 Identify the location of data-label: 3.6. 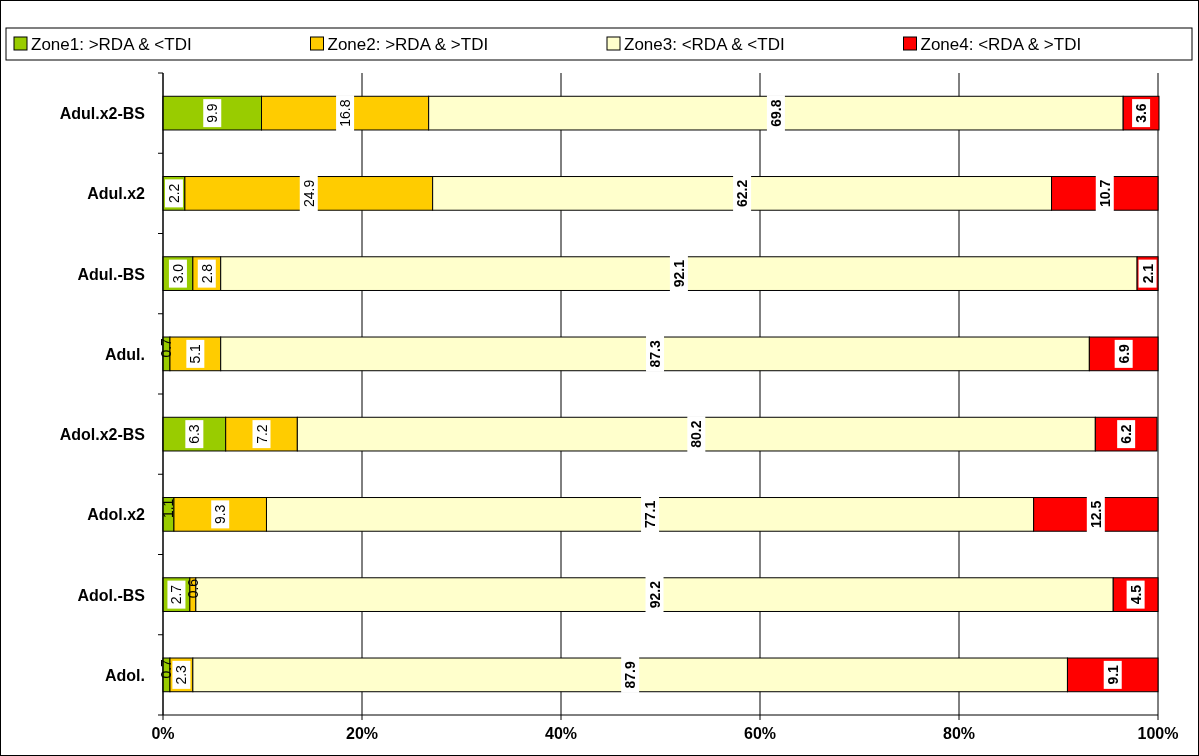
(1141, 113).